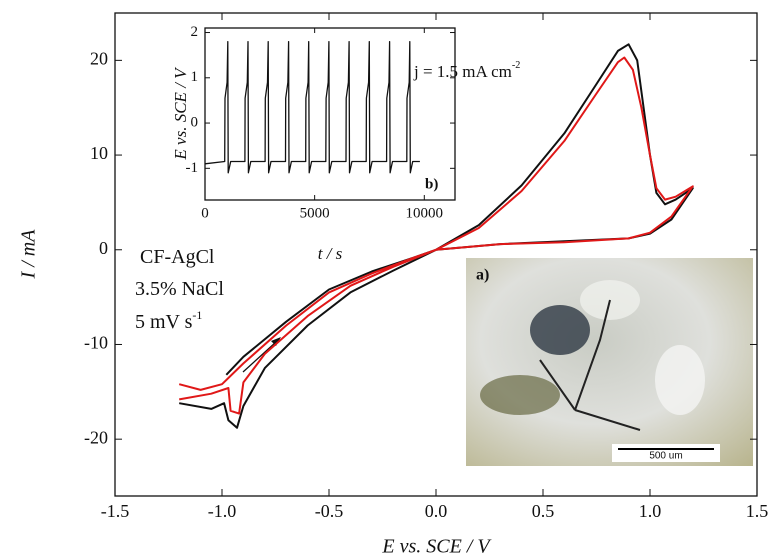 Image resolution: width=783 pixels, height=559 pixels. What do you see at coordinates (436, 547) in the screenshot?
I see `x-axis-label: E vs. SCE / V` at bounding box center [436, 547].